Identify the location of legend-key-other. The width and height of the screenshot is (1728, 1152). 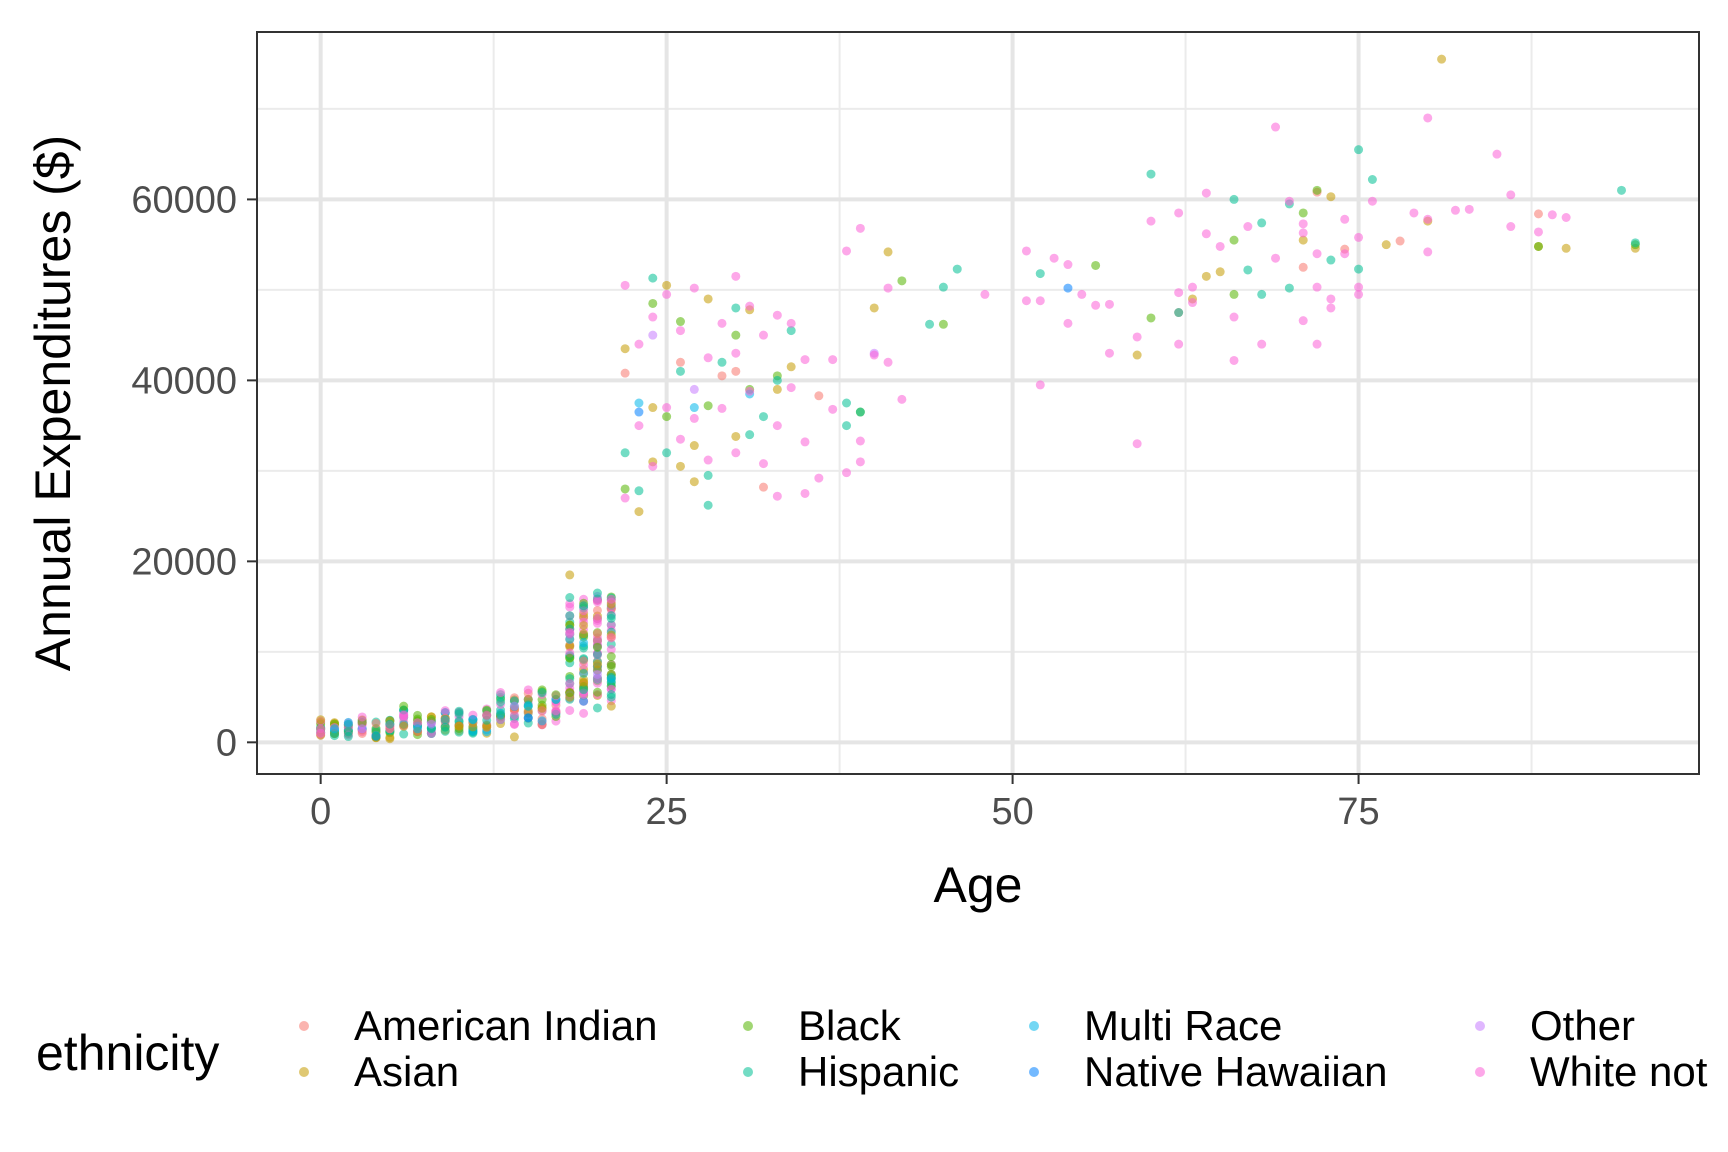
(1480, 1026).